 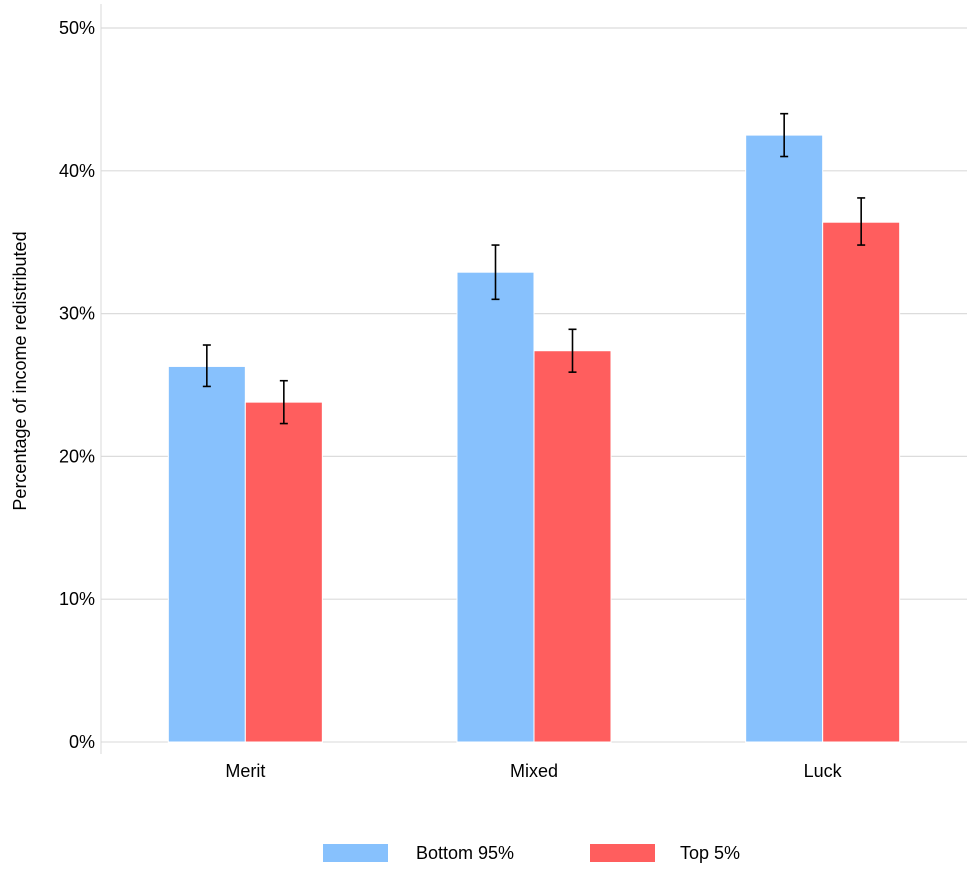 What do you see at coordinates (245, 771) in the screenshot?
I see `x-tick-label: Merit` at bounding box center [245, 771].